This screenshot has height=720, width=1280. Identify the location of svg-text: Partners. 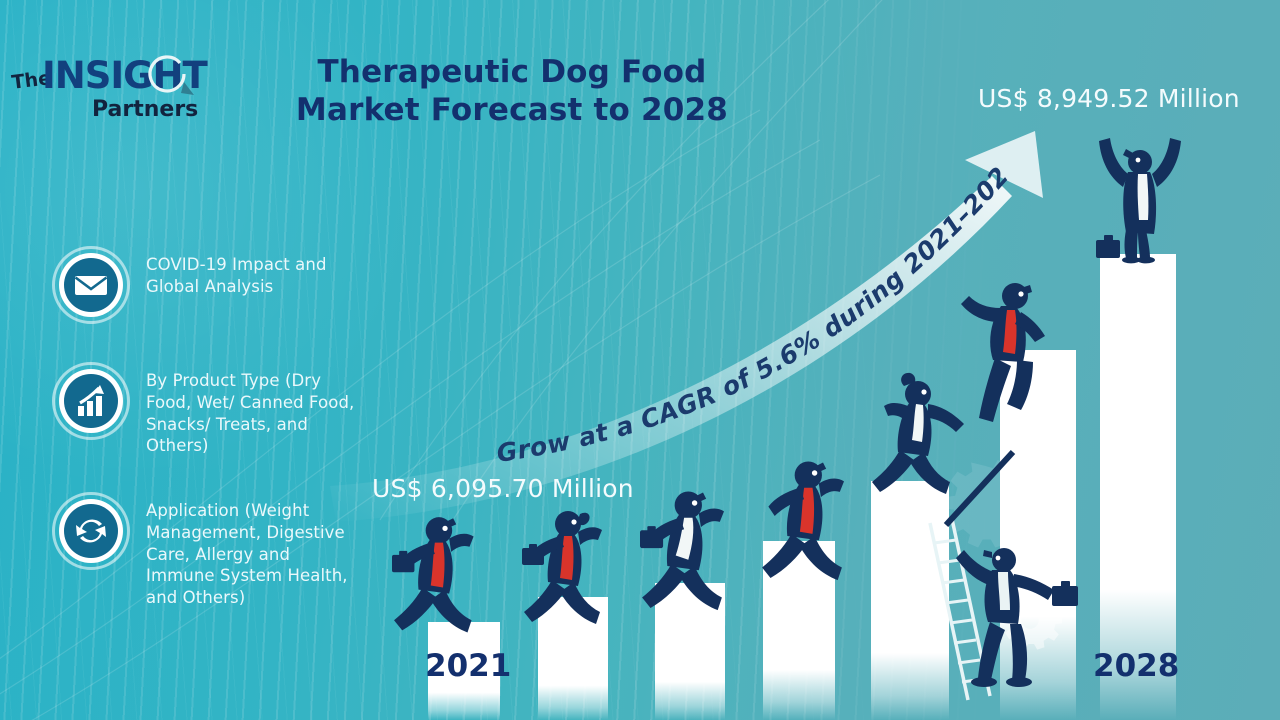
(145, 109).